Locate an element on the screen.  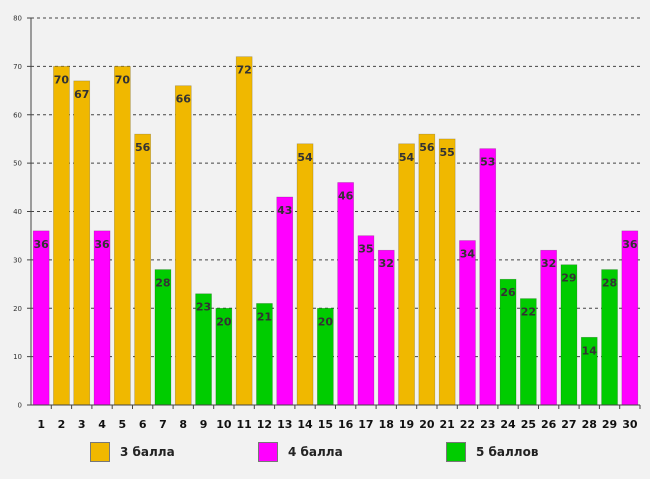
y-tick-label: 10 is located at coordinates (17, 357).